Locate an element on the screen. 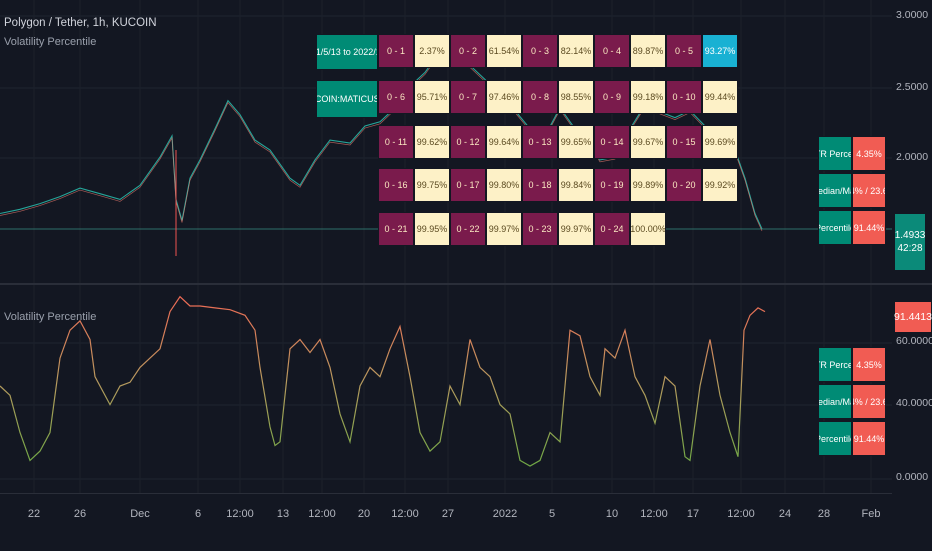  hour-range-label: 0 - 11 is located at coordinates (396, 142).